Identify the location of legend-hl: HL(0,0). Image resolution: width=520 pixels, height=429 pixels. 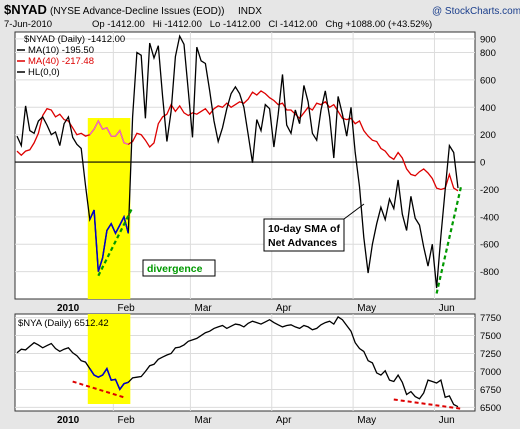
(44, 72).